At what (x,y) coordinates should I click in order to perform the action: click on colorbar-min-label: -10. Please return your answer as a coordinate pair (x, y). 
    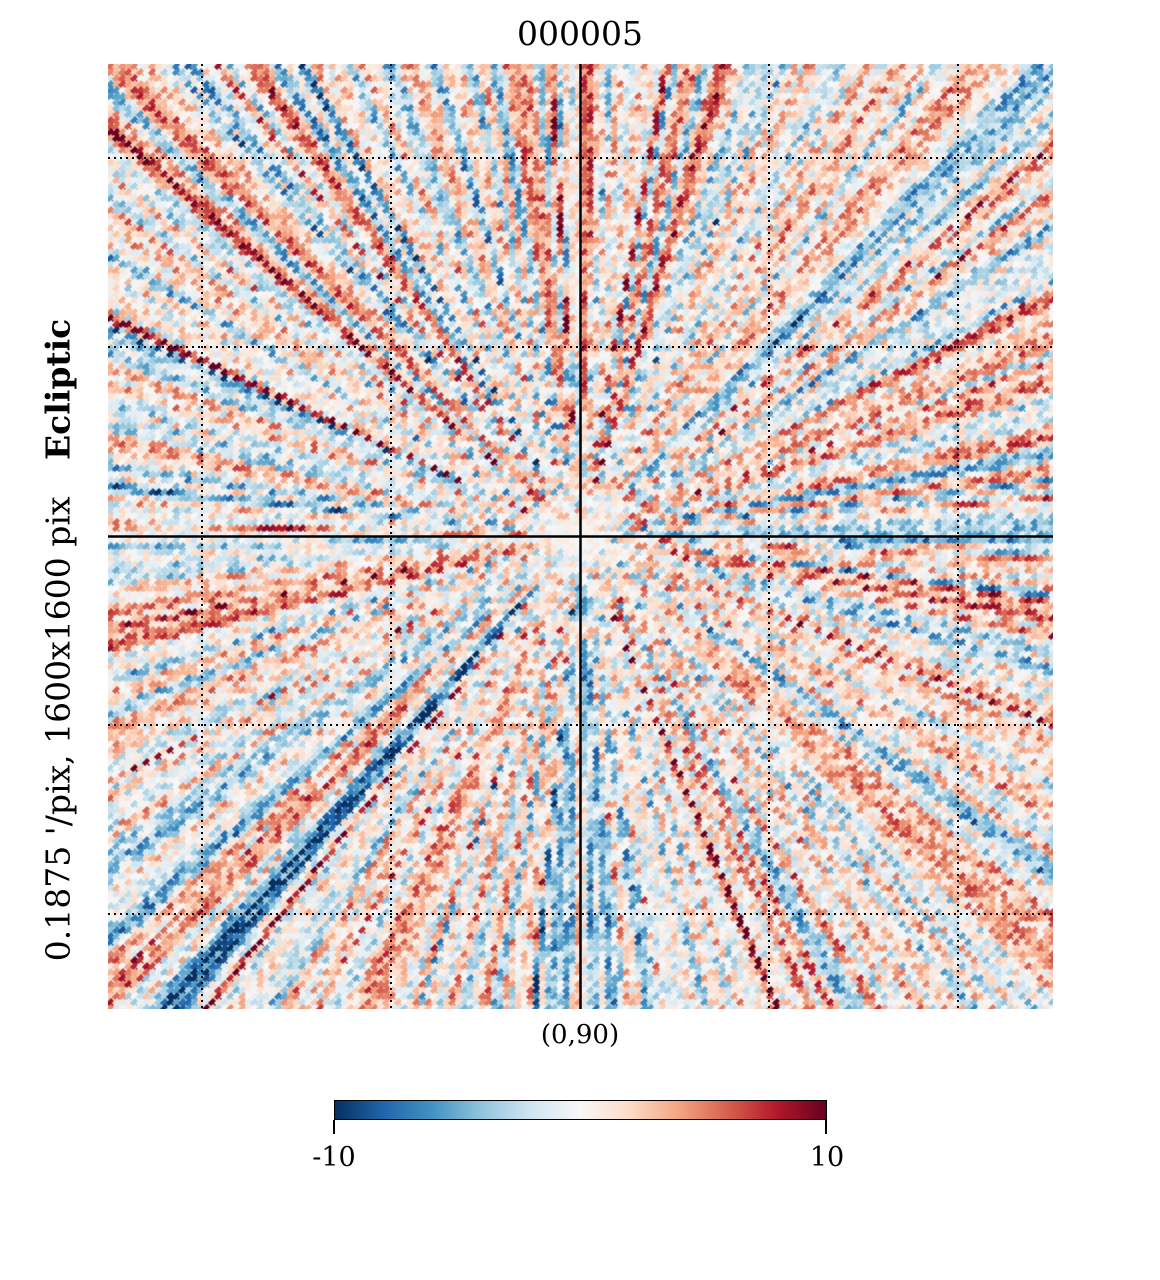
    Looking at the image, I should click on (334, 1157).